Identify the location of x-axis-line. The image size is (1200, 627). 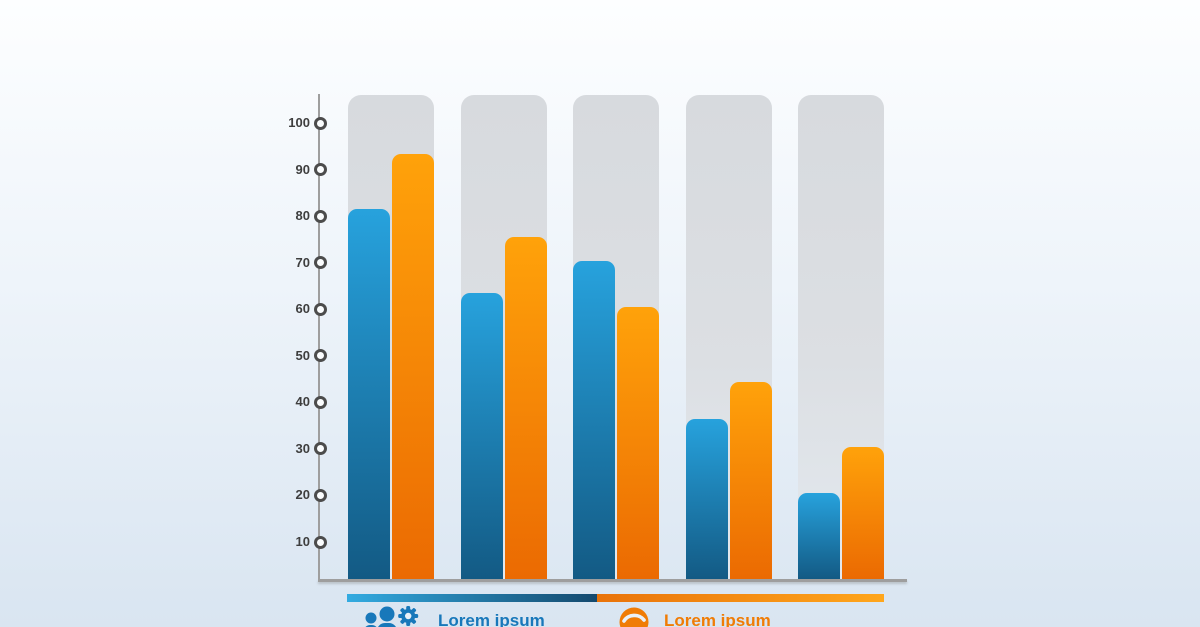
(612, 580).